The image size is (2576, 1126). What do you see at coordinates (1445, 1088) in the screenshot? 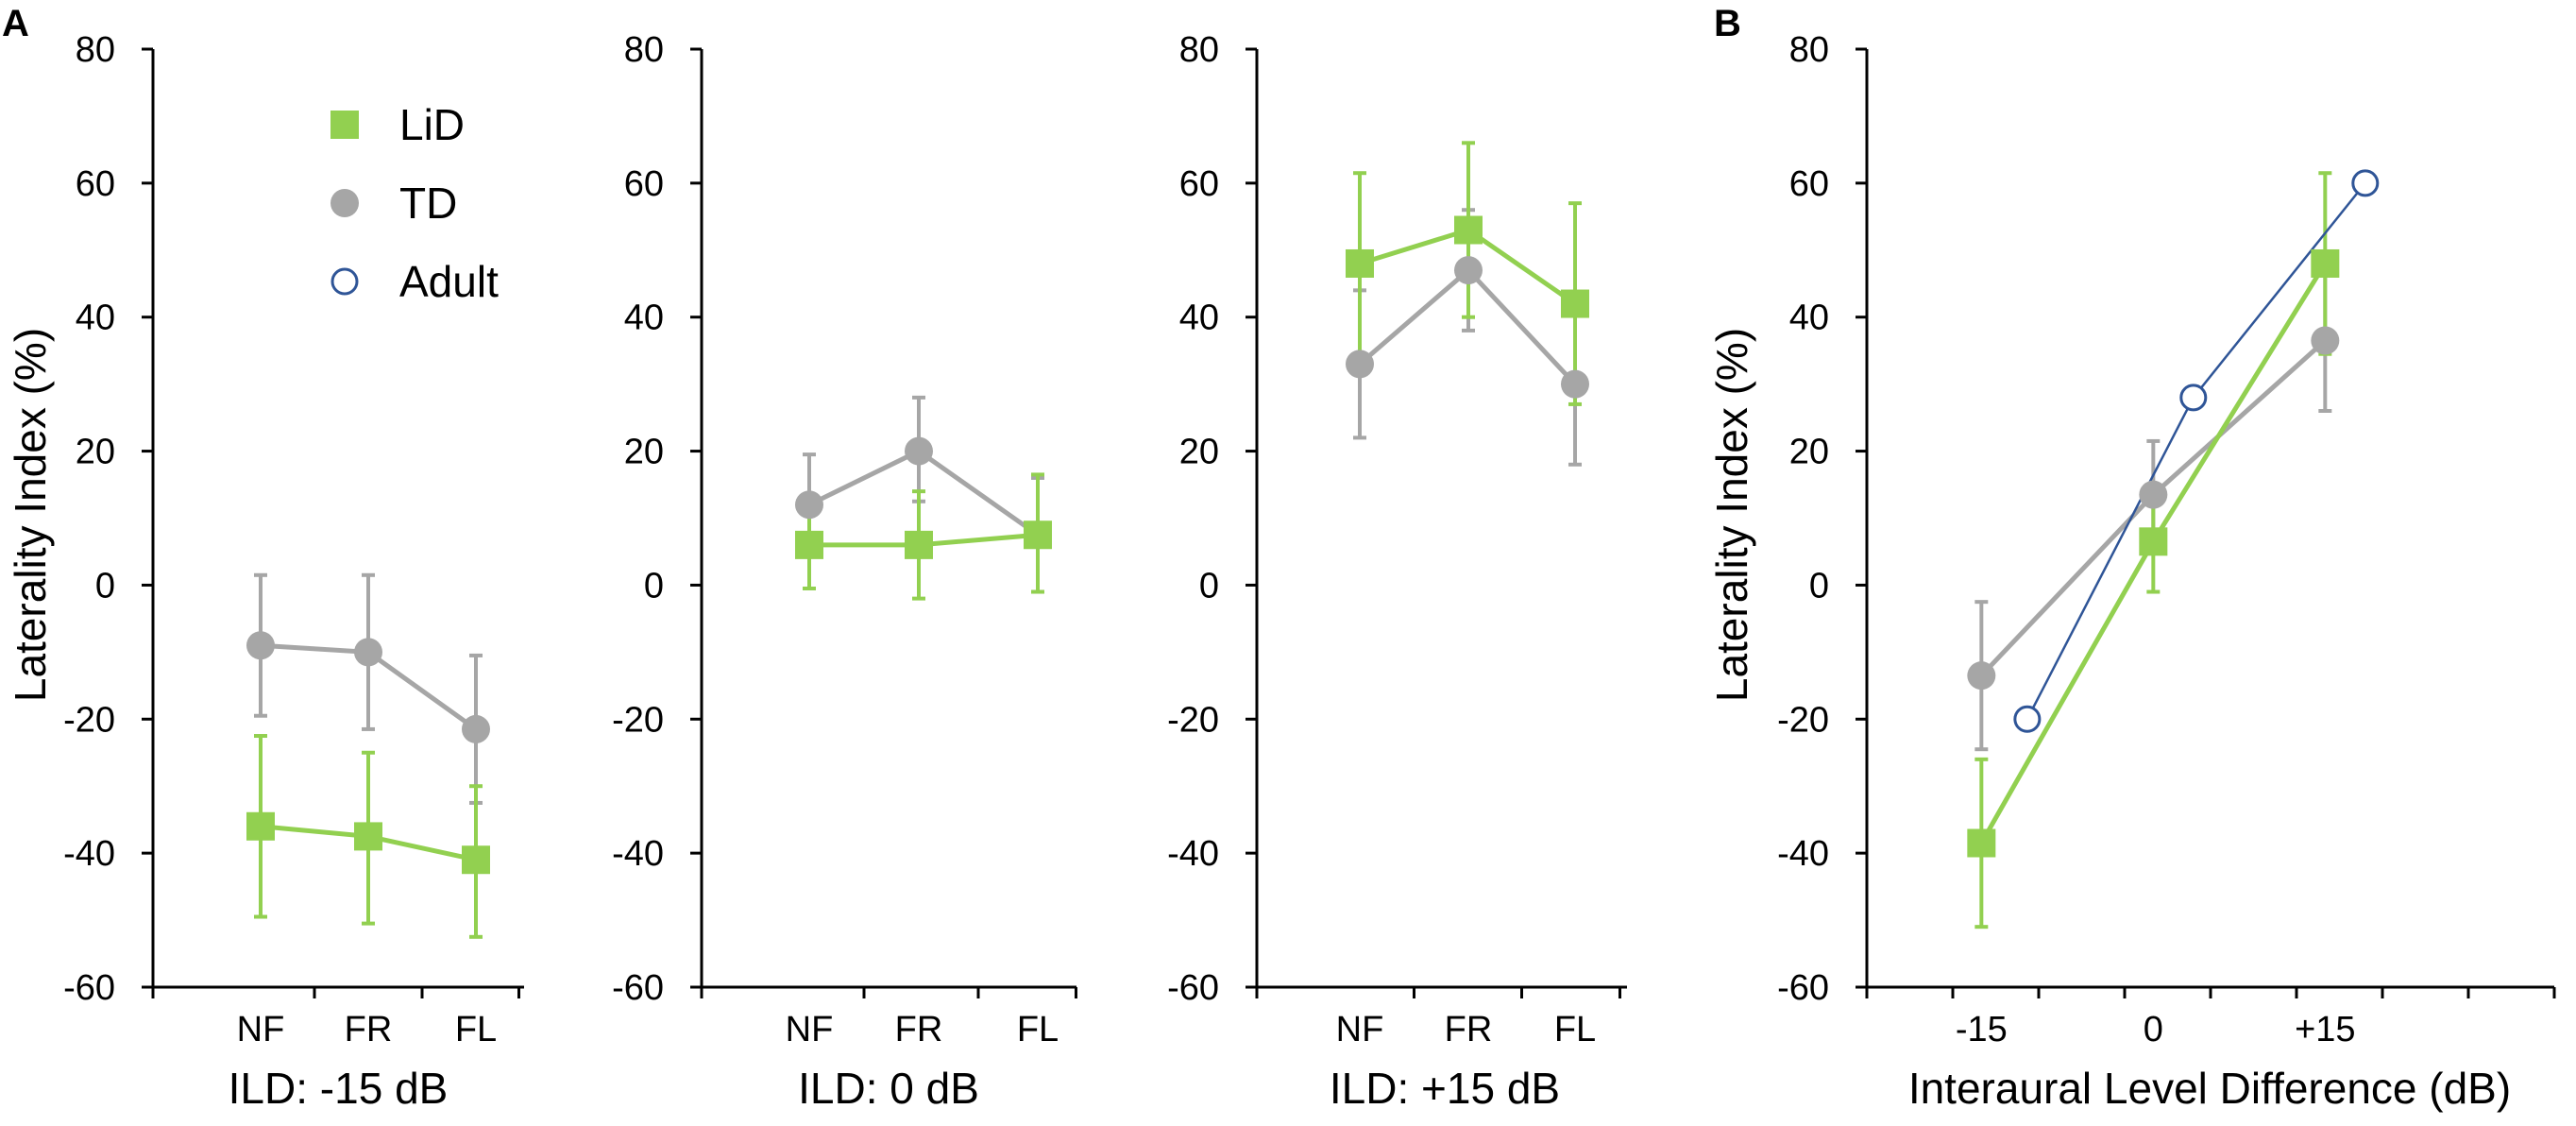
I see `x-axis-title: ILD: +15 dB` at bounding box center [1445, 1088].